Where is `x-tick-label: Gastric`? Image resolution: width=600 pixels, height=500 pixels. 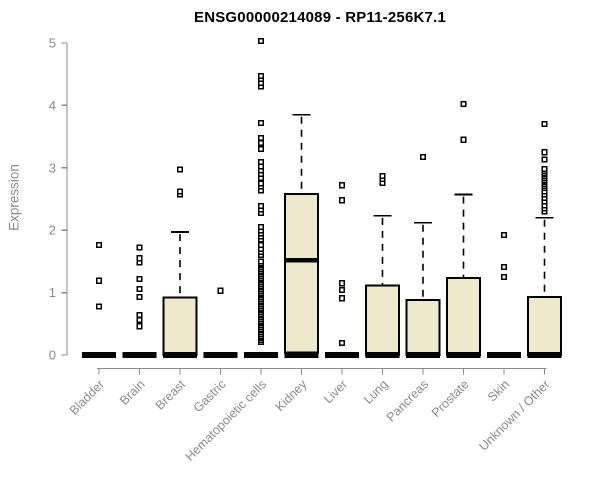 x-tick-label: Gastric is located at coordinates (210, 396).